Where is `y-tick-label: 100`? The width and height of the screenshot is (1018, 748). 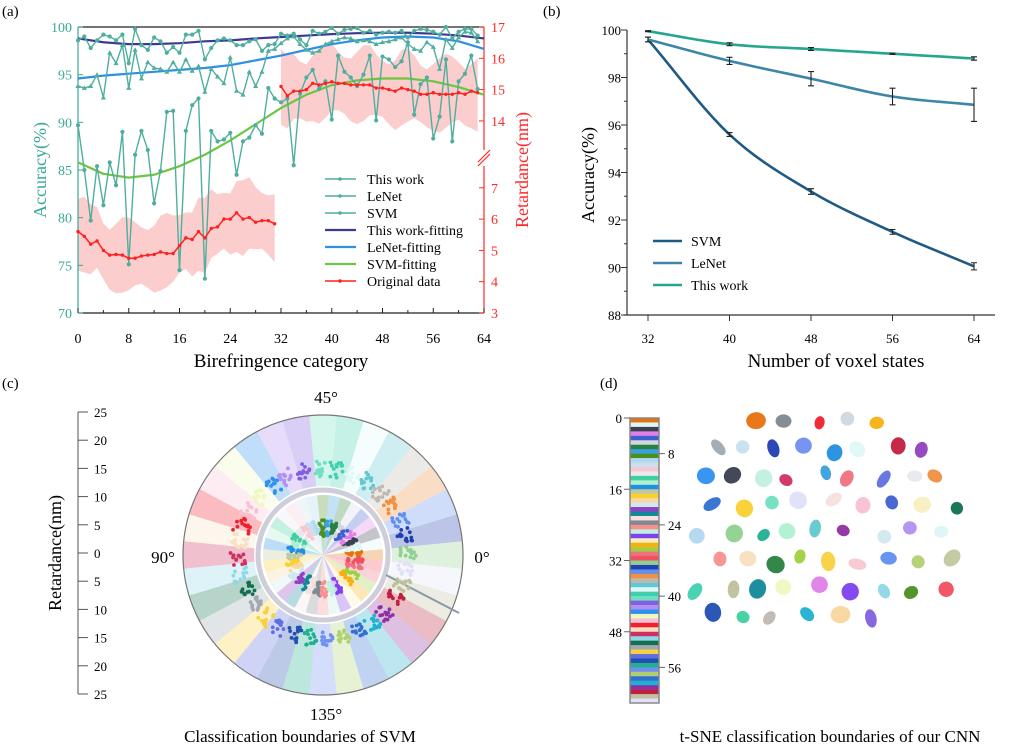 y-tick-label: 100 is located at coordinates (612, 30).